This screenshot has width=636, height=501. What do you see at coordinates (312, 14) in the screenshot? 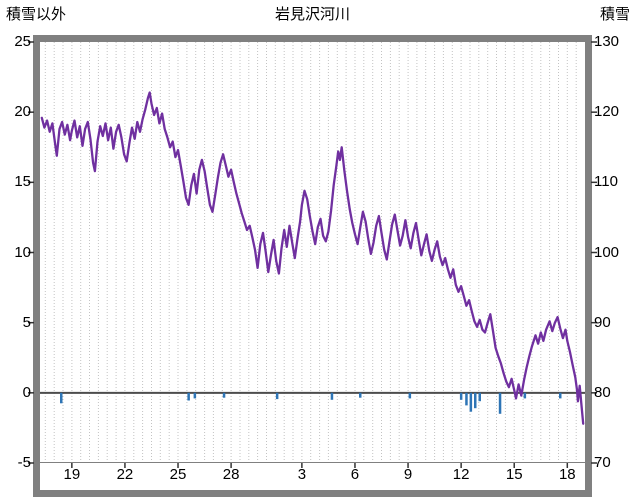
I see `chart-title: 岩見沢河川` at bounding box center [312, 14].